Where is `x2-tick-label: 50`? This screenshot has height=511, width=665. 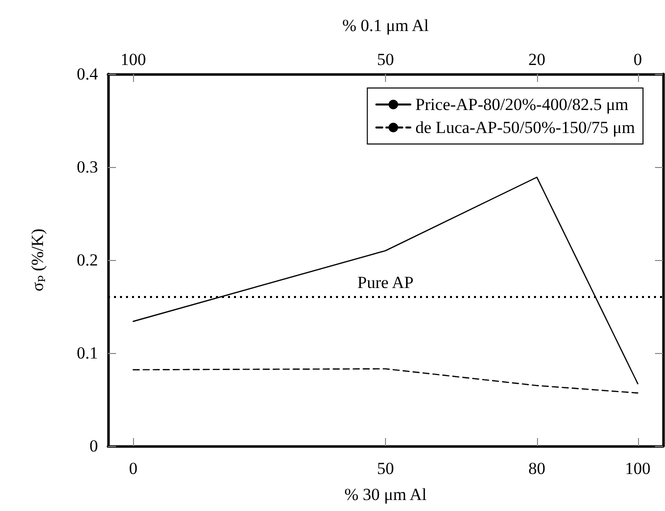
x2-tick-label: 50 is located at coordinates (385, 59).